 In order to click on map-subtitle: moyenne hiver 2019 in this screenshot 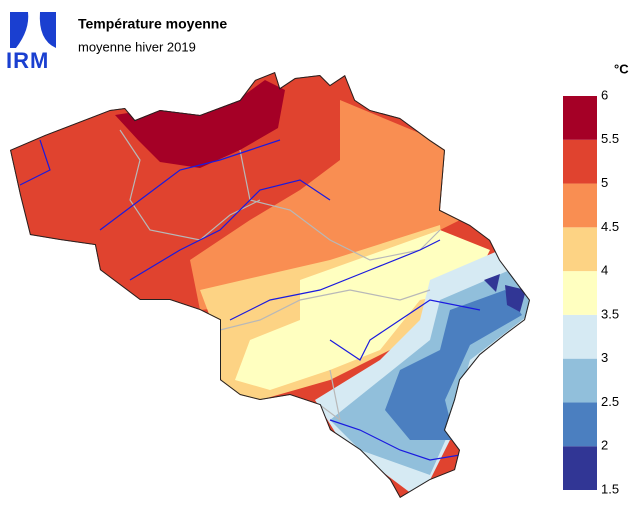, I will do `click(137, 46)`.